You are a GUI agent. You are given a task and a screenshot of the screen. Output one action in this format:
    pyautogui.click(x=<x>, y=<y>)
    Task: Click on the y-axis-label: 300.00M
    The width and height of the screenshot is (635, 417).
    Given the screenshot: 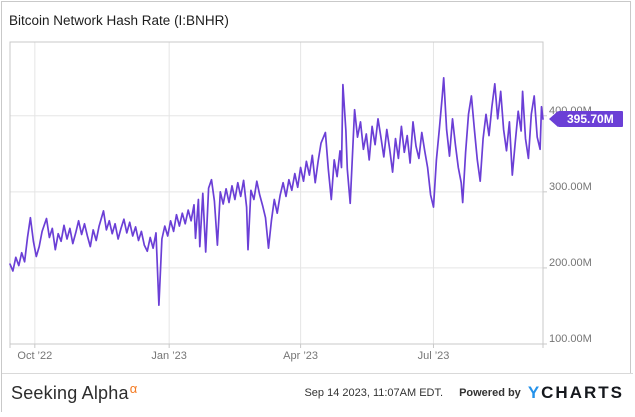 What is the action you would take?
    pyautogui.click(x=570, y=186)
    